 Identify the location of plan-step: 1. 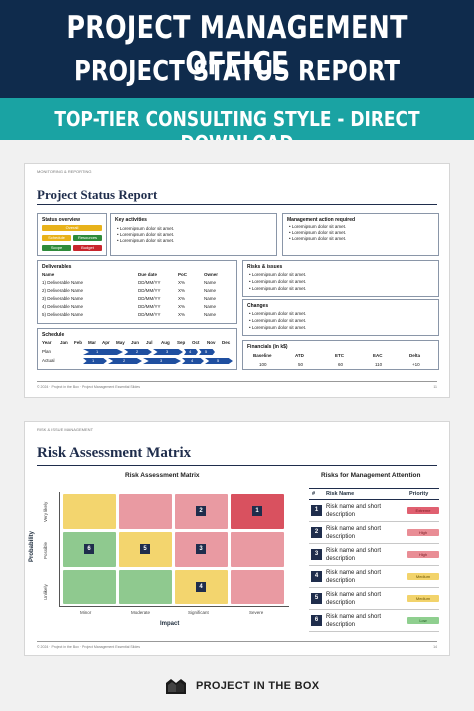
(97, 351).